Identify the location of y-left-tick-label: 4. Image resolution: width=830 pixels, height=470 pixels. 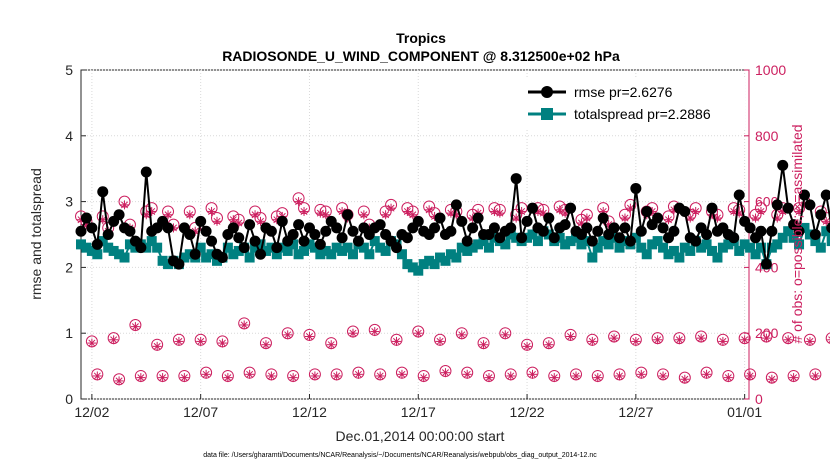
(69, 136).